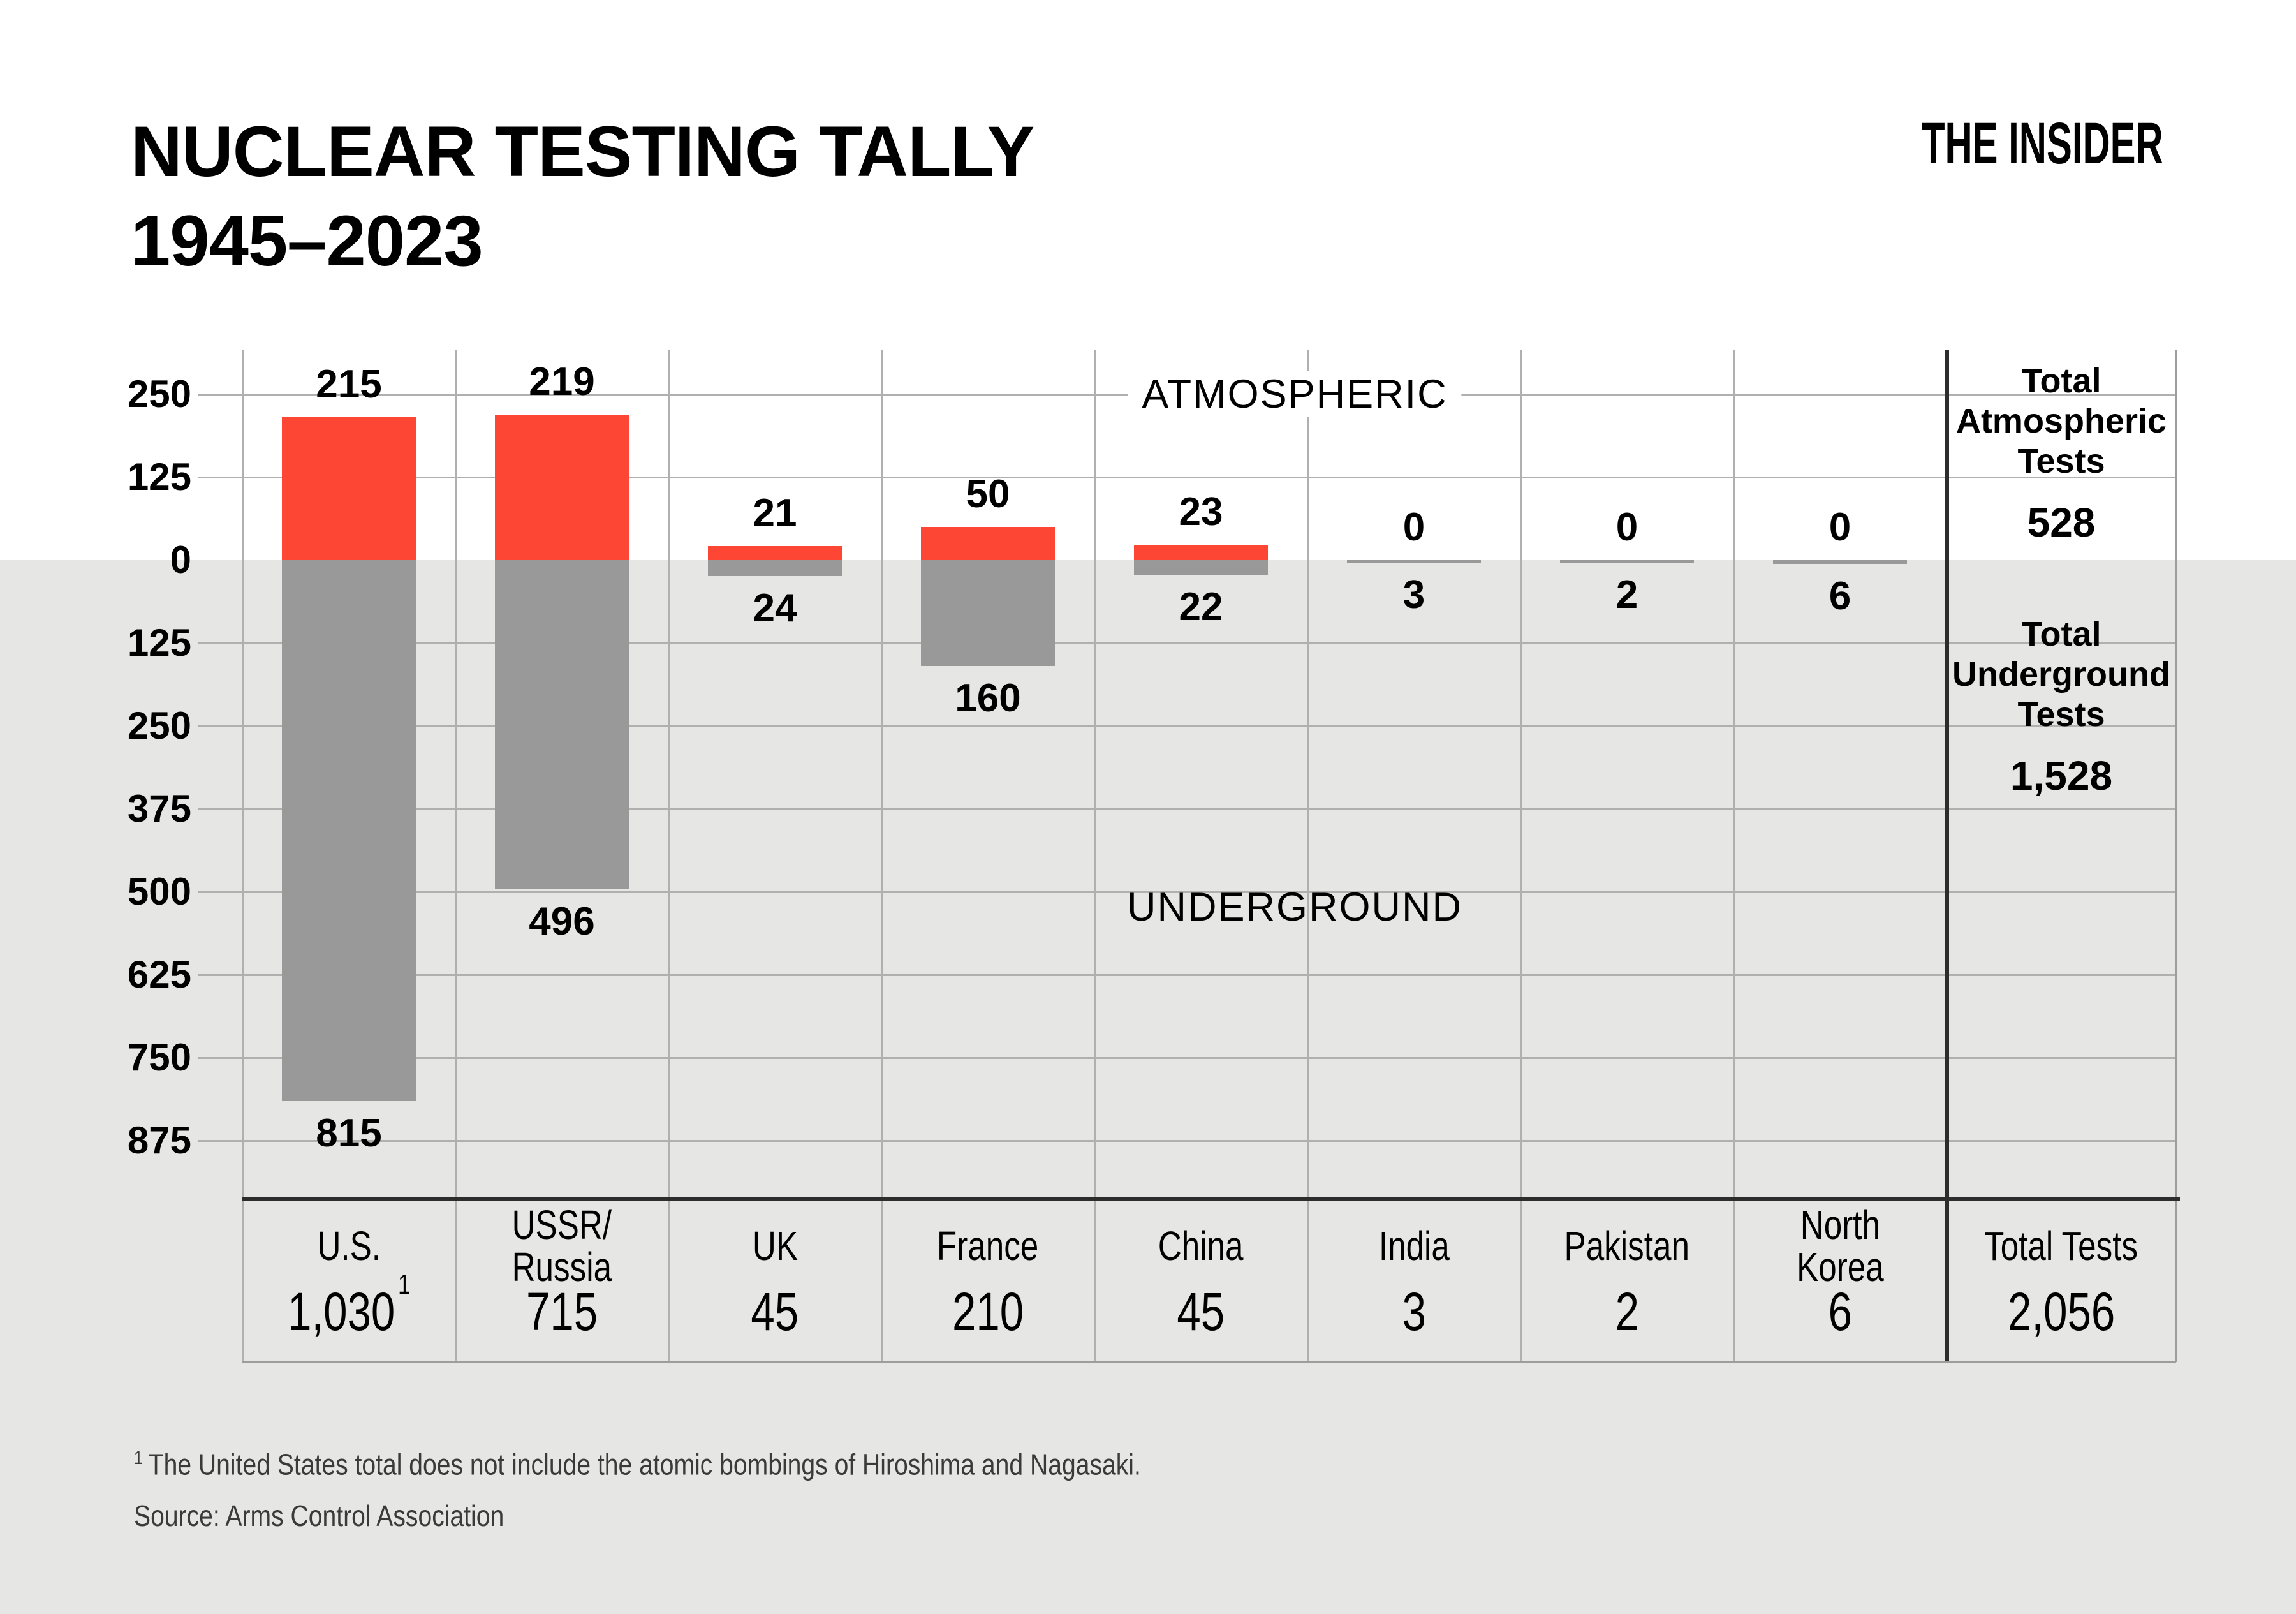 This screenshot has width=2296, height=1614. What do you see at coordinates (988, 698) in the screenshot?
I see `bar-value-label-underground: 160` at bounding box center [988, 698].